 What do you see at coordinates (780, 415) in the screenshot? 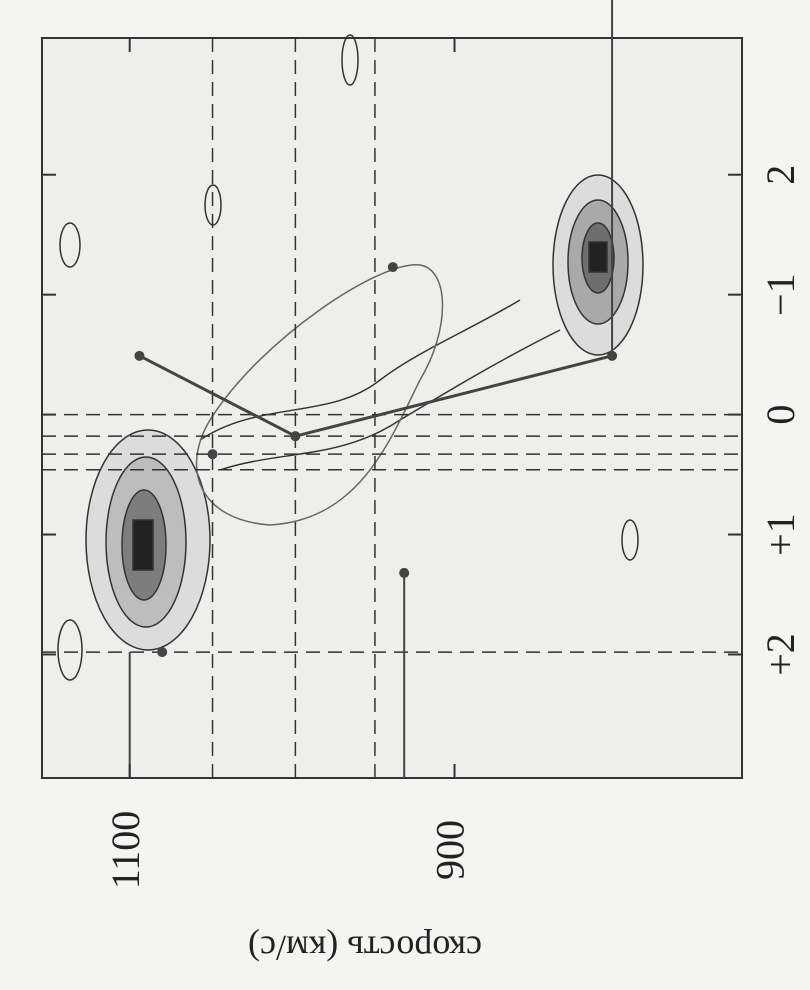
I see `y-tick-label: 0` at bounding box center [780, 415].